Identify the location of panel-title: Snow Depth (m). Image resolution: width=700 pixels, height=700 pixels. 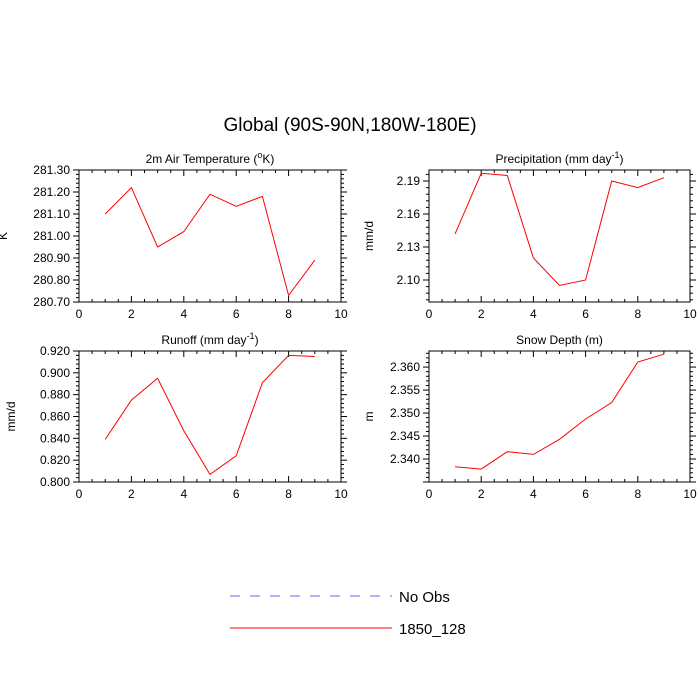
(559, 340).